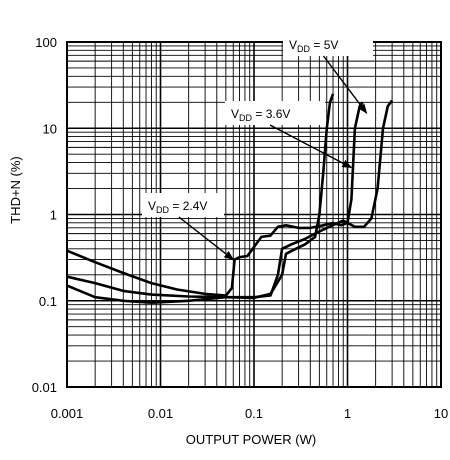 This screenshot has height=460, width=450. Describe the element at coordinates (53, 215) in the screenshot. I see `y-tick-label: 1` at that location.